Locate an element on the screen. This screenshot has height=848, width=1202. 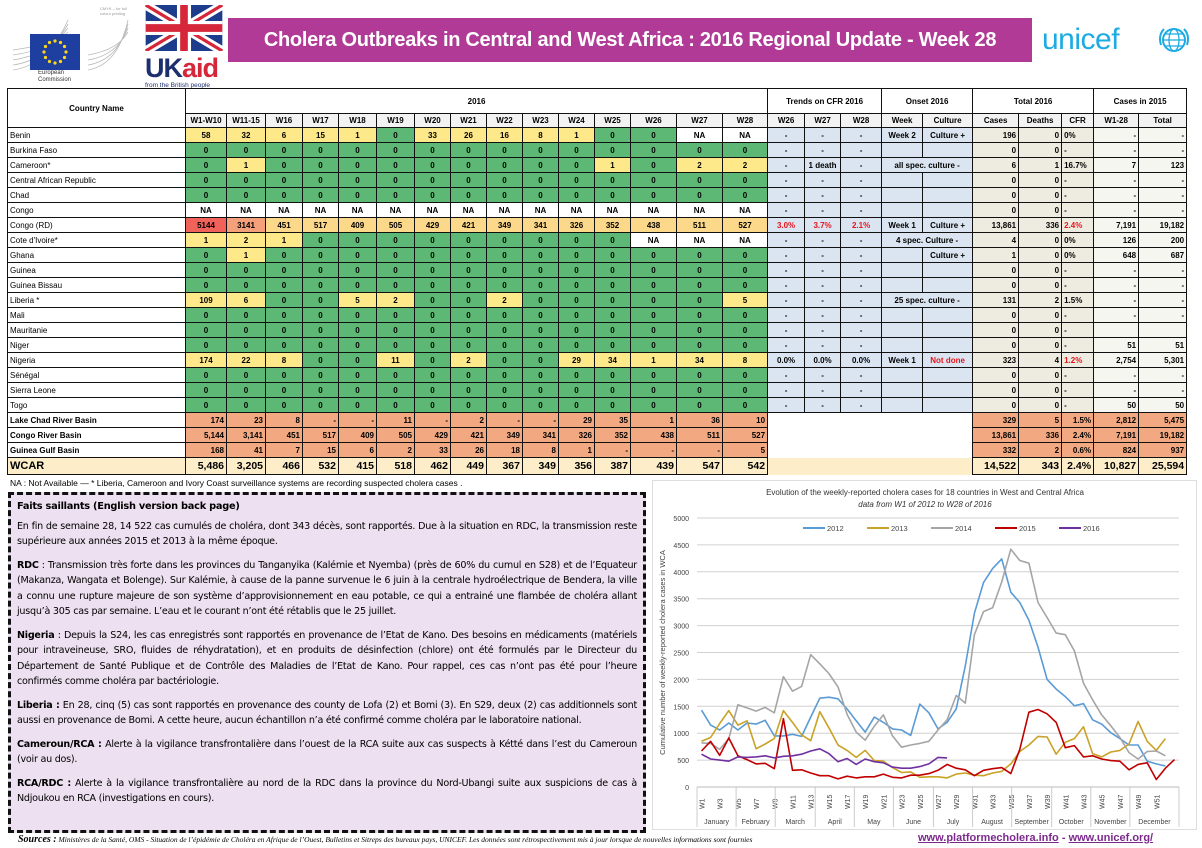
region-weekly-cell: 174 is located at coordinates (206, 420).